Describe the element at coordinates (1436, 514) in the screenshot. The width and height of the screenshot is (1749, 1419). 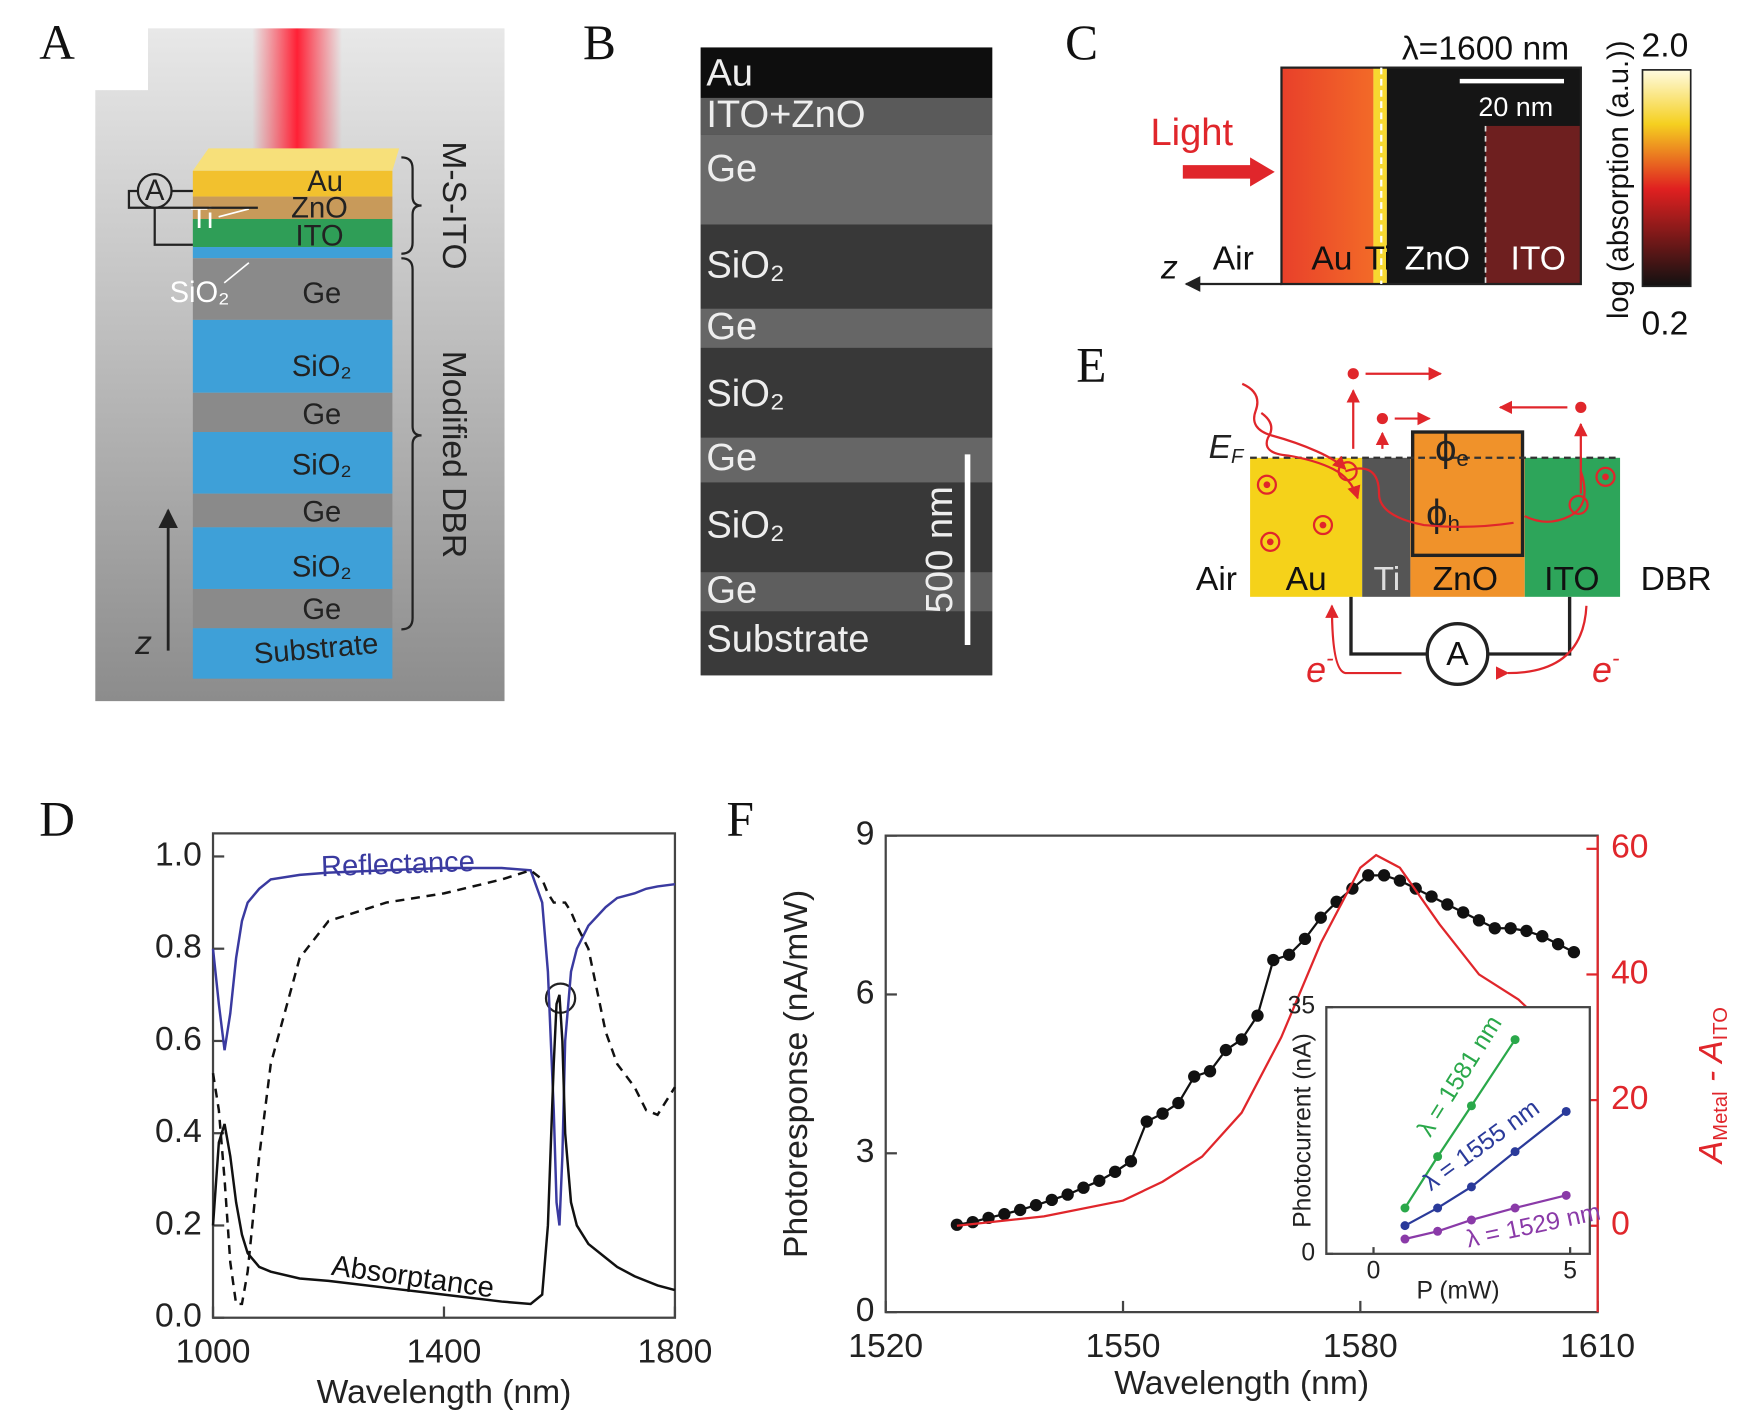
I see `text: ϕ` at that location.